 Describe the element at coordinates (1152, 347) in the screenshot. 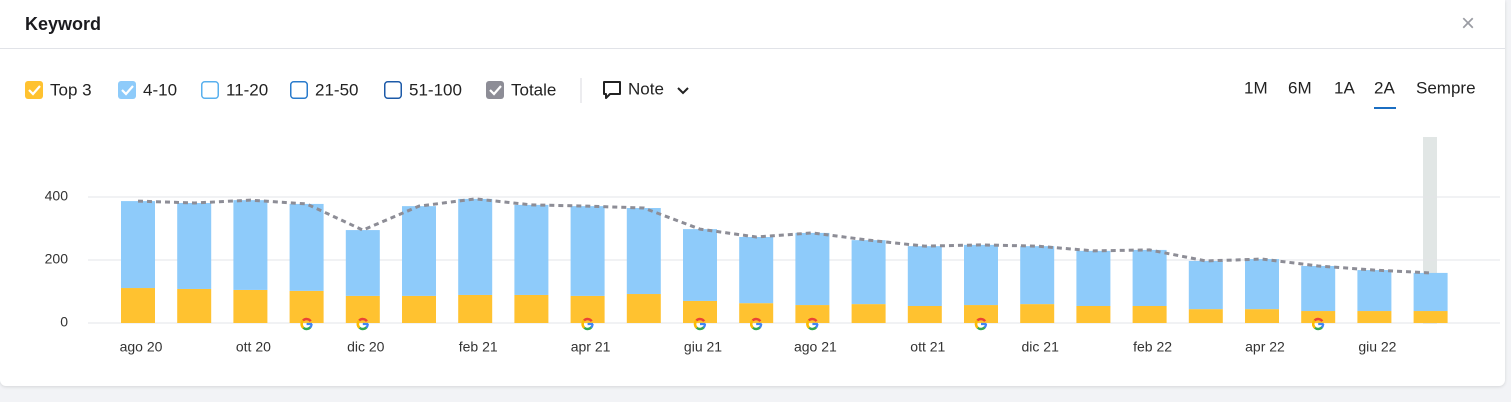

I see `x-tick-label: feb 22` at that location.